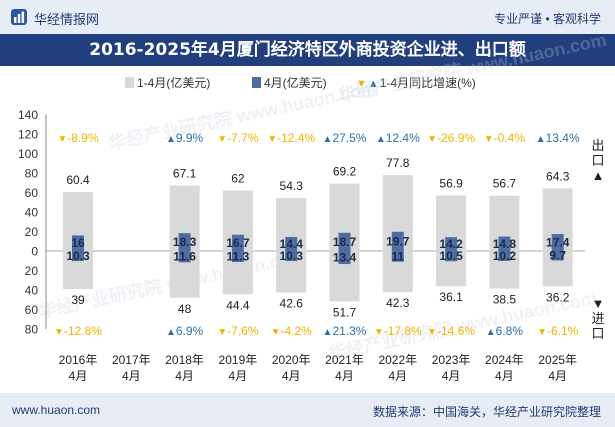 This screenshot has width=615, height=427. I want to click on chart-legend: 1-4月(亿美元) 4月(亿美元) ▼▲1-4月同比增速(%), so click(307, 83).